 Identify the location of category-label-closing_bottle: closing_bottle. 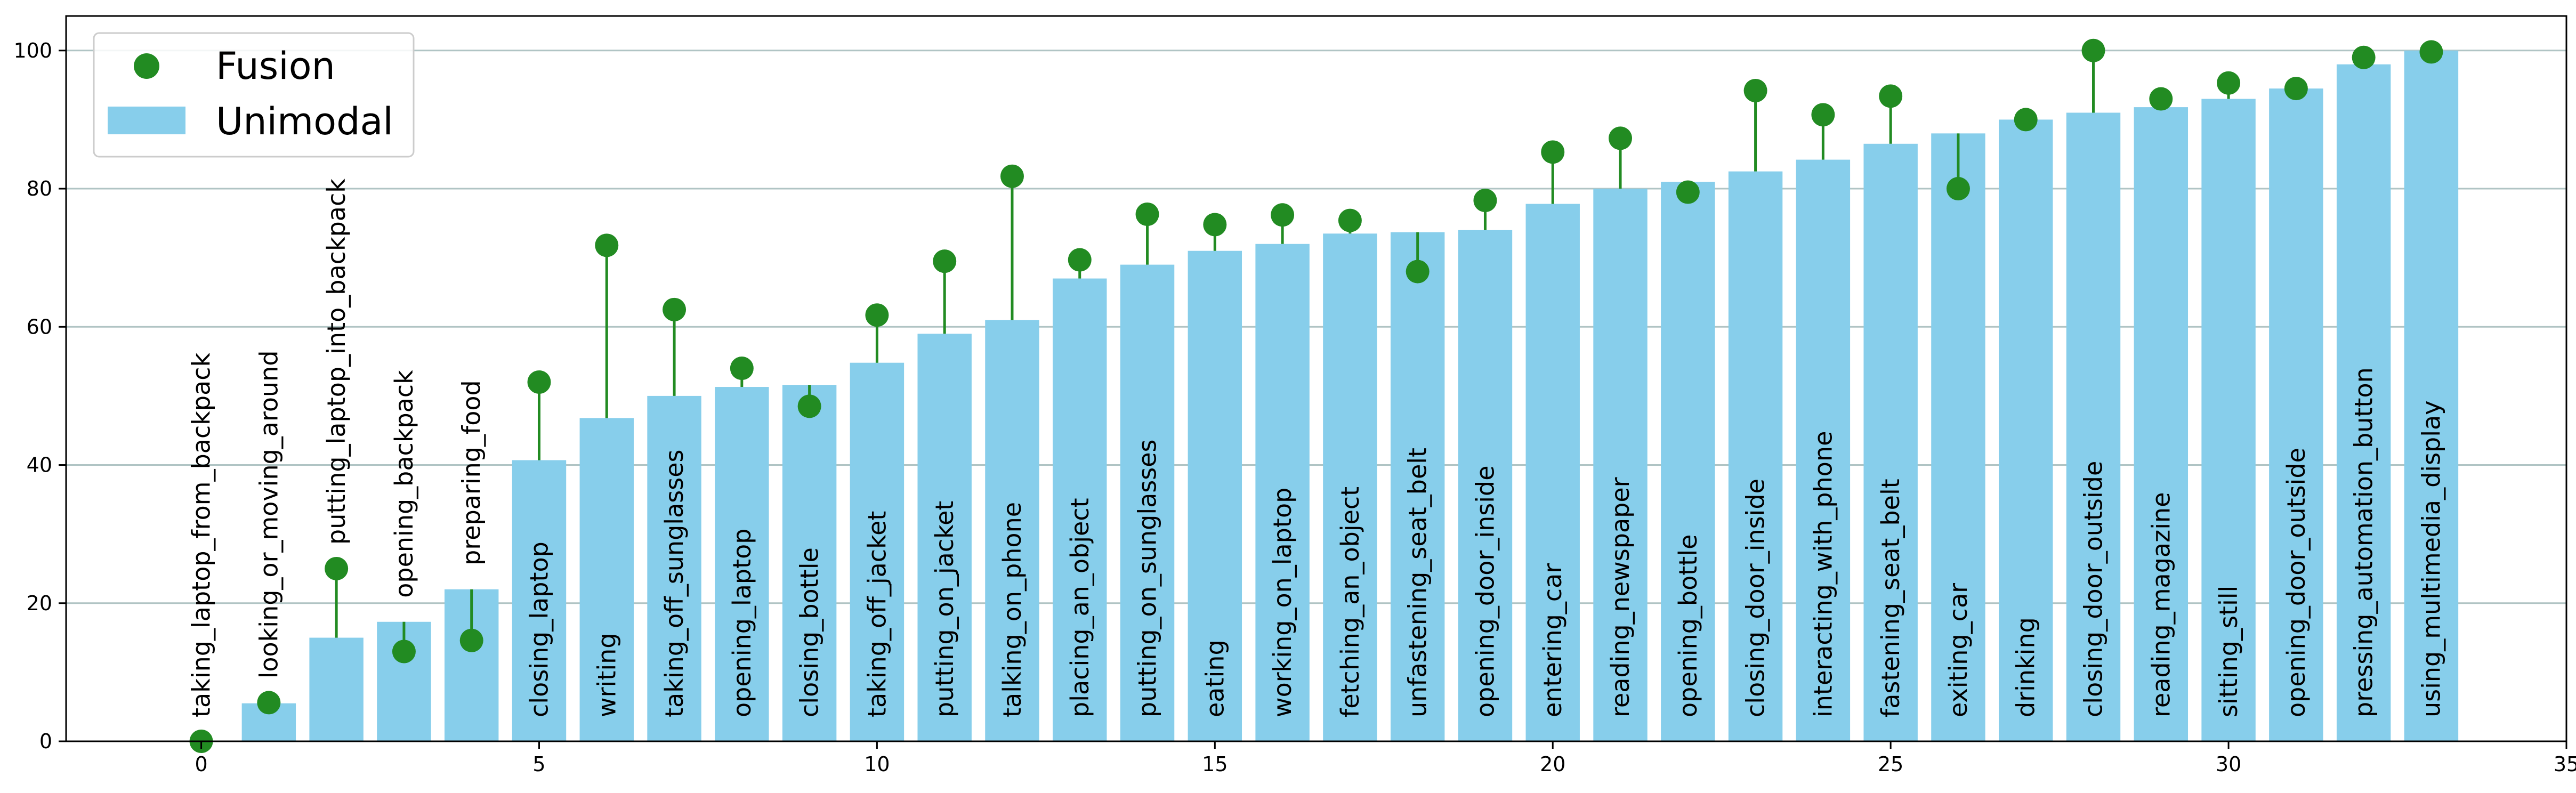
(810, 632).